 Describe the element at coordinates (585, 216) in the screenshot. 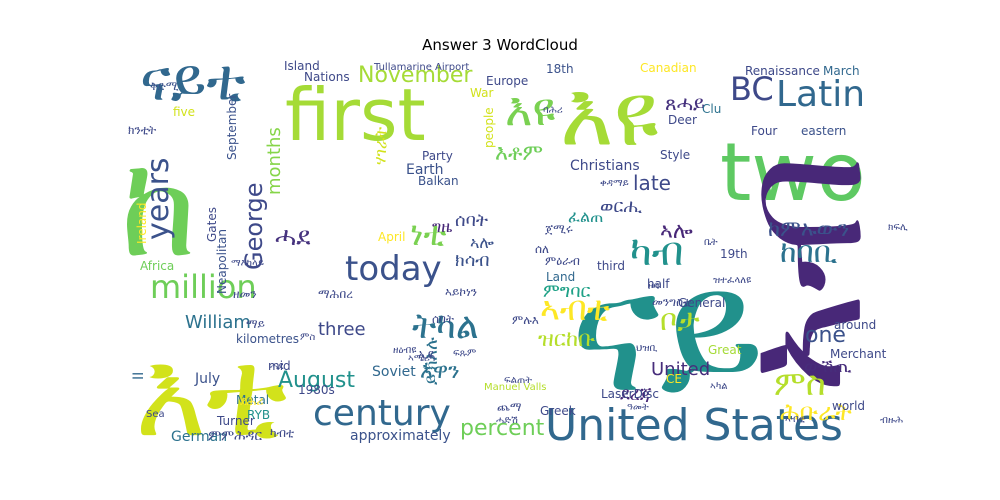

I see `word-50: ፈልጠ` at that location.